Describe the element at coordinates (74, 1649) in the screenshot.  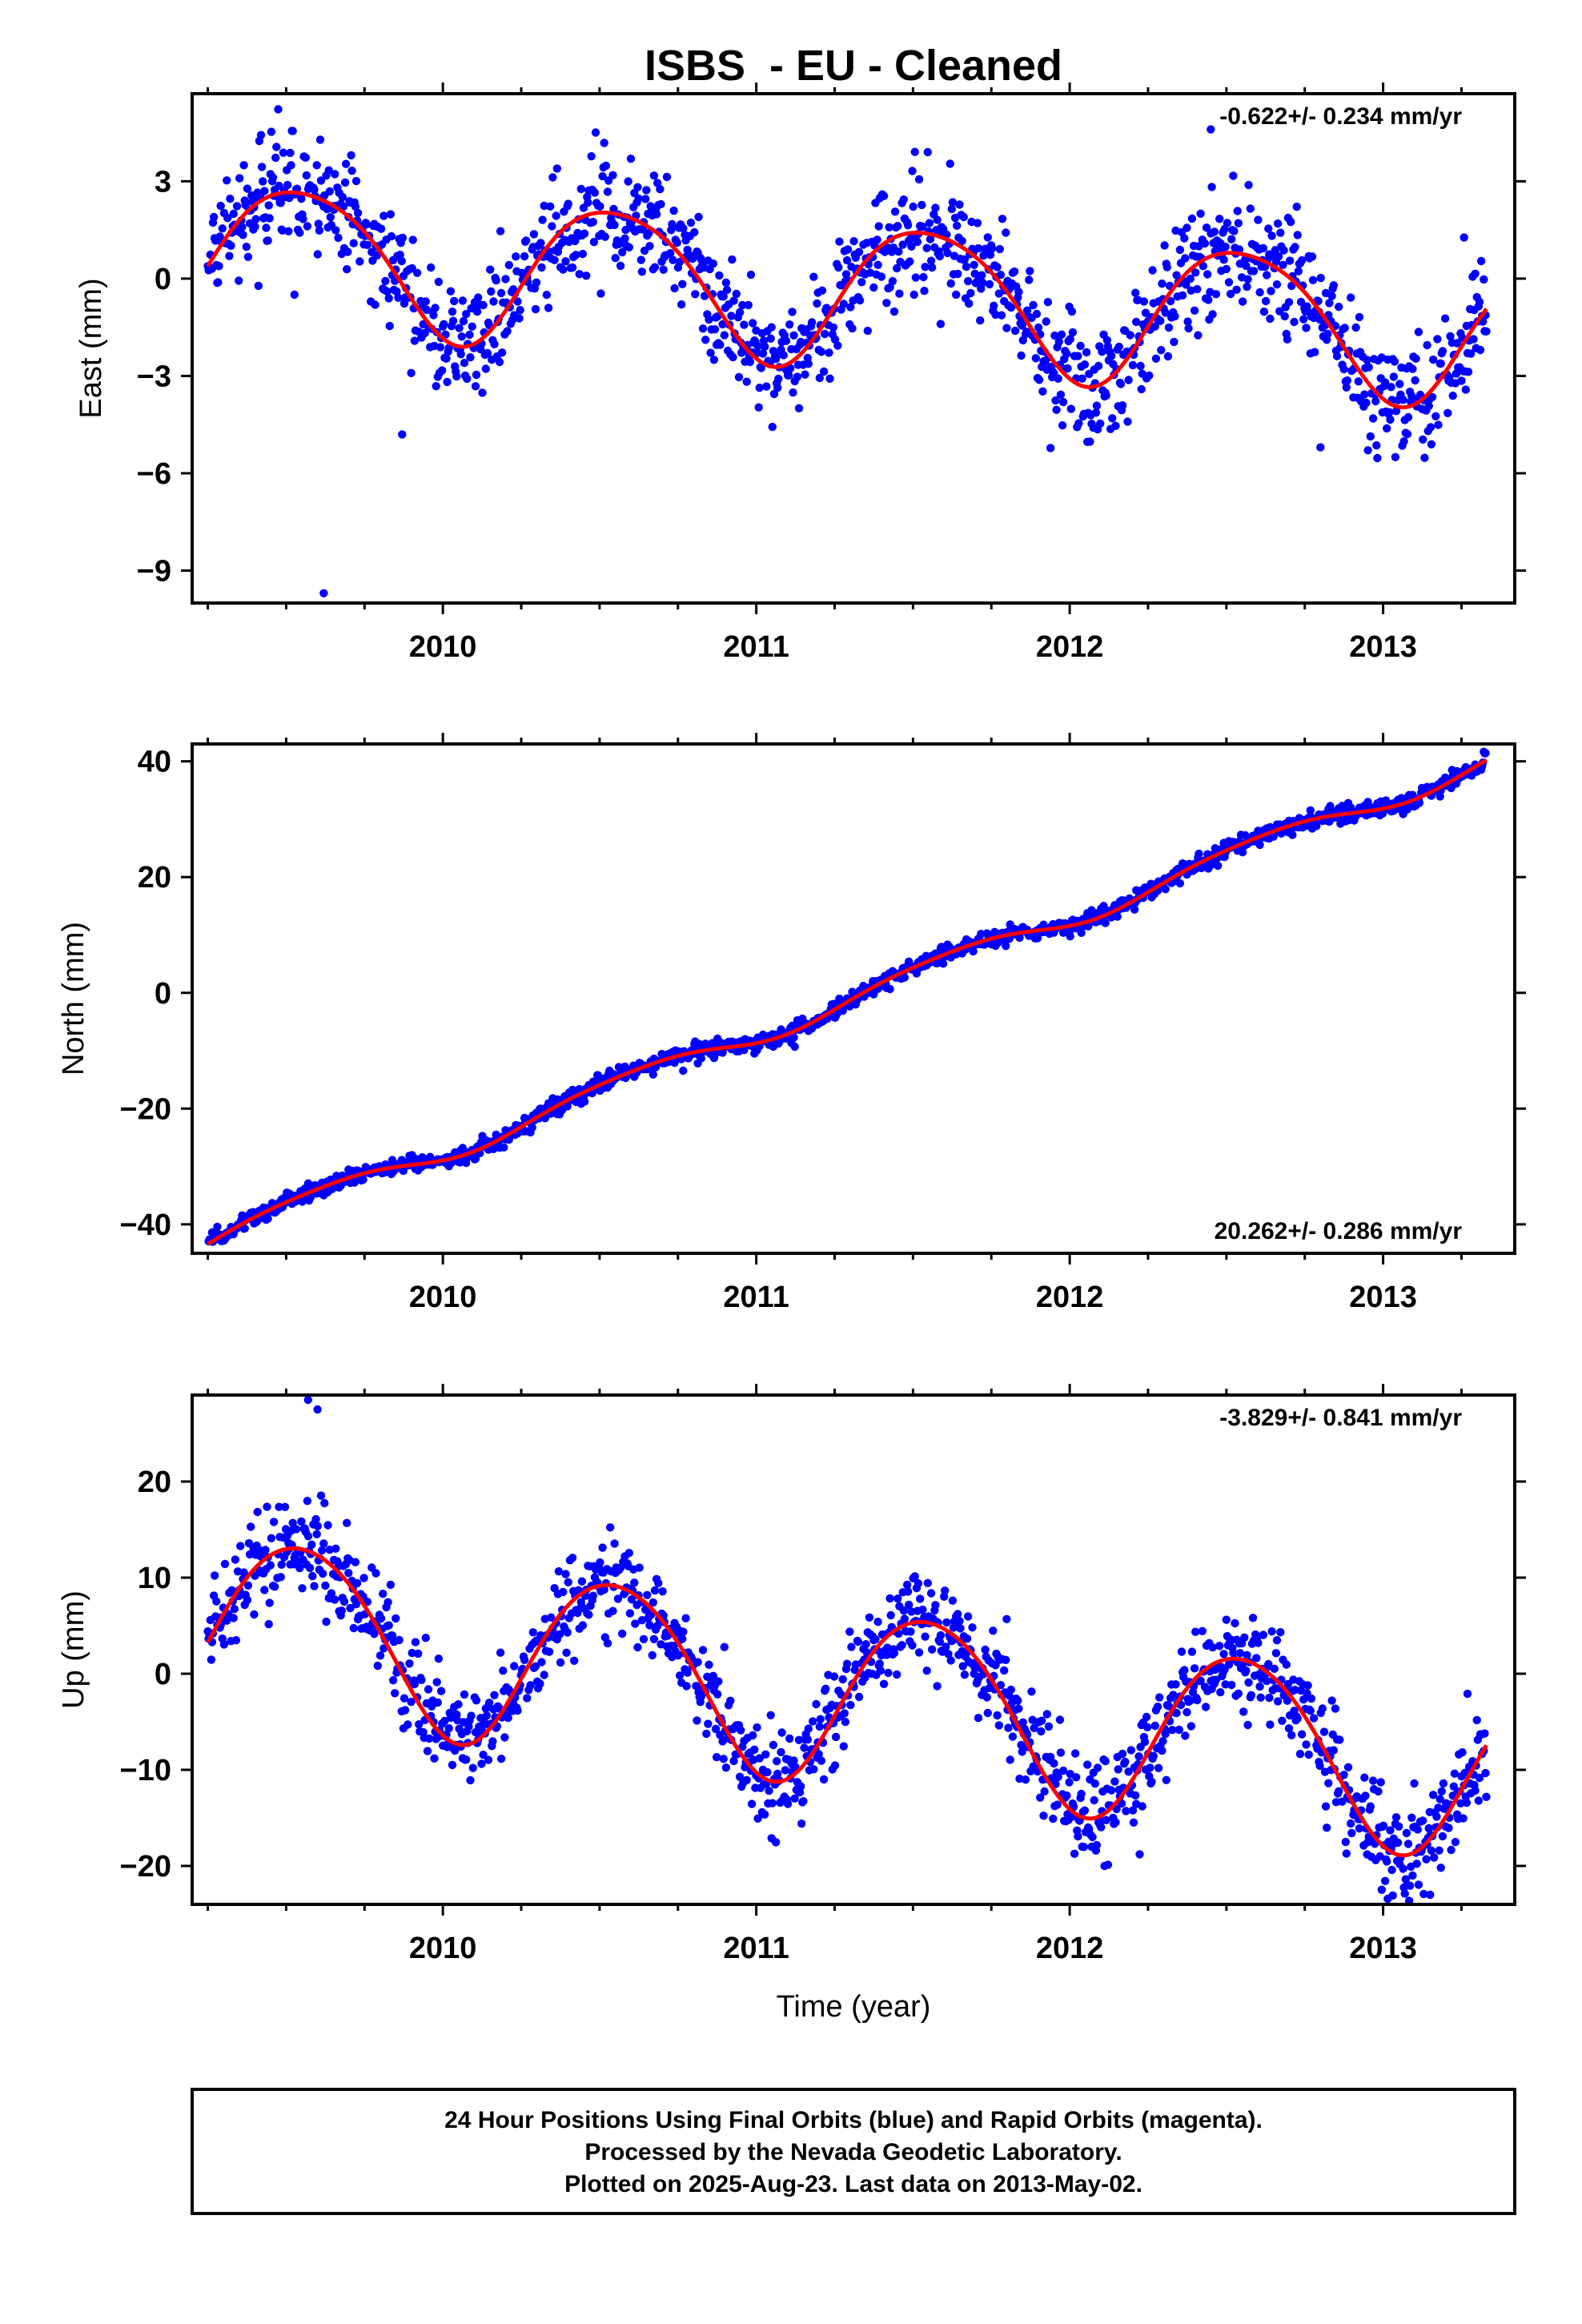
I see `y-axis-label: Up (mm)` at that location.